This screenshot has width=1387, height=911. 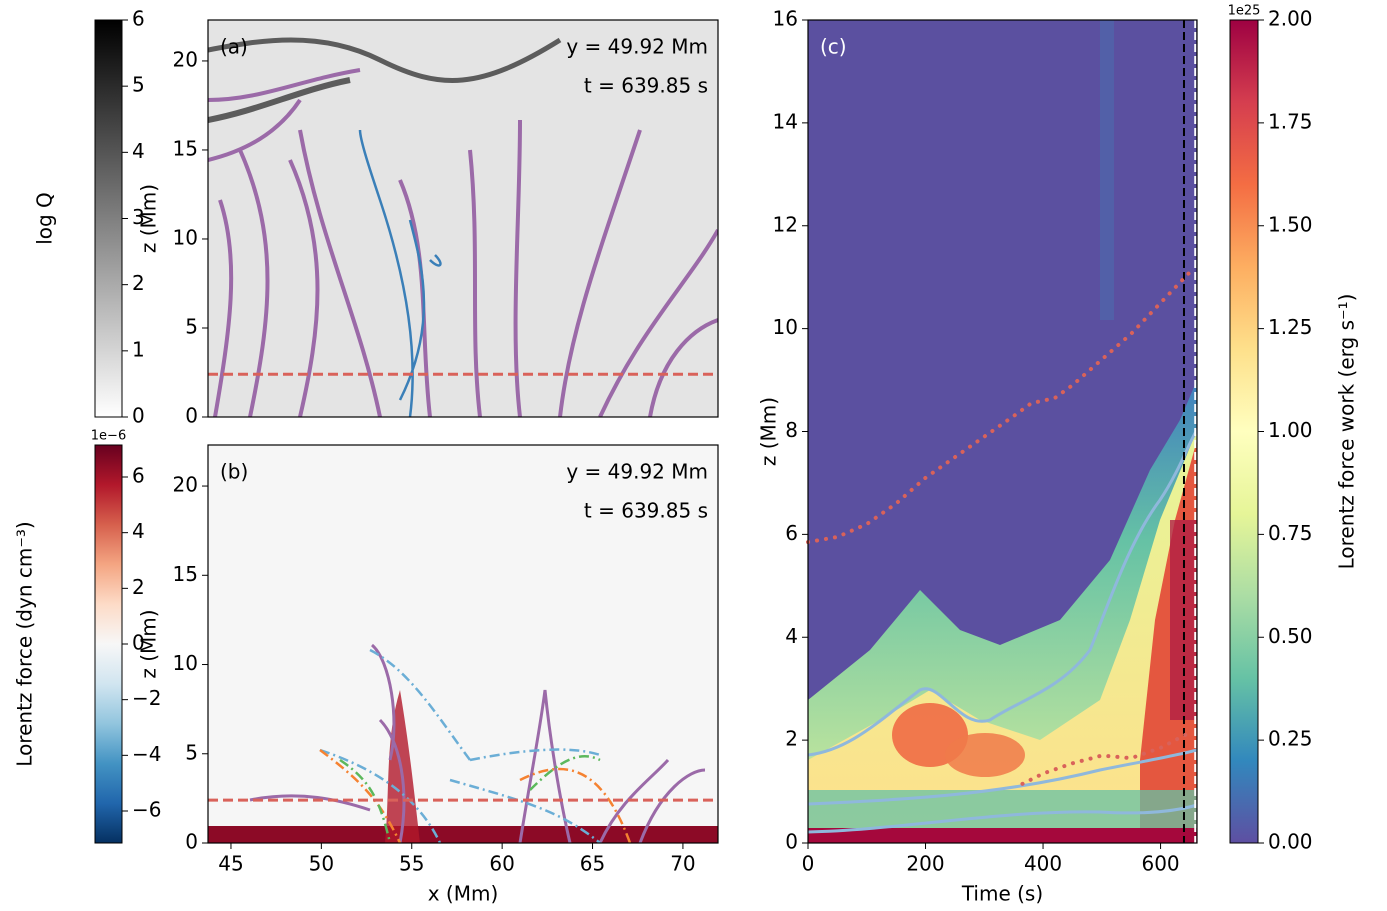 What do you see at coordinates (785, 19) in the screenshot?
I see `y-tick-label: 16` at bounding box center [785, 19].